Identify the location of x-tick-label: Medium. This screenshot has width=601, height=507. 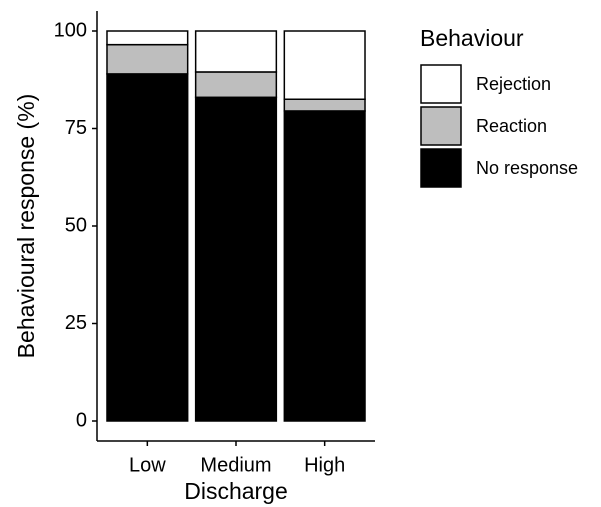
(235, 465).